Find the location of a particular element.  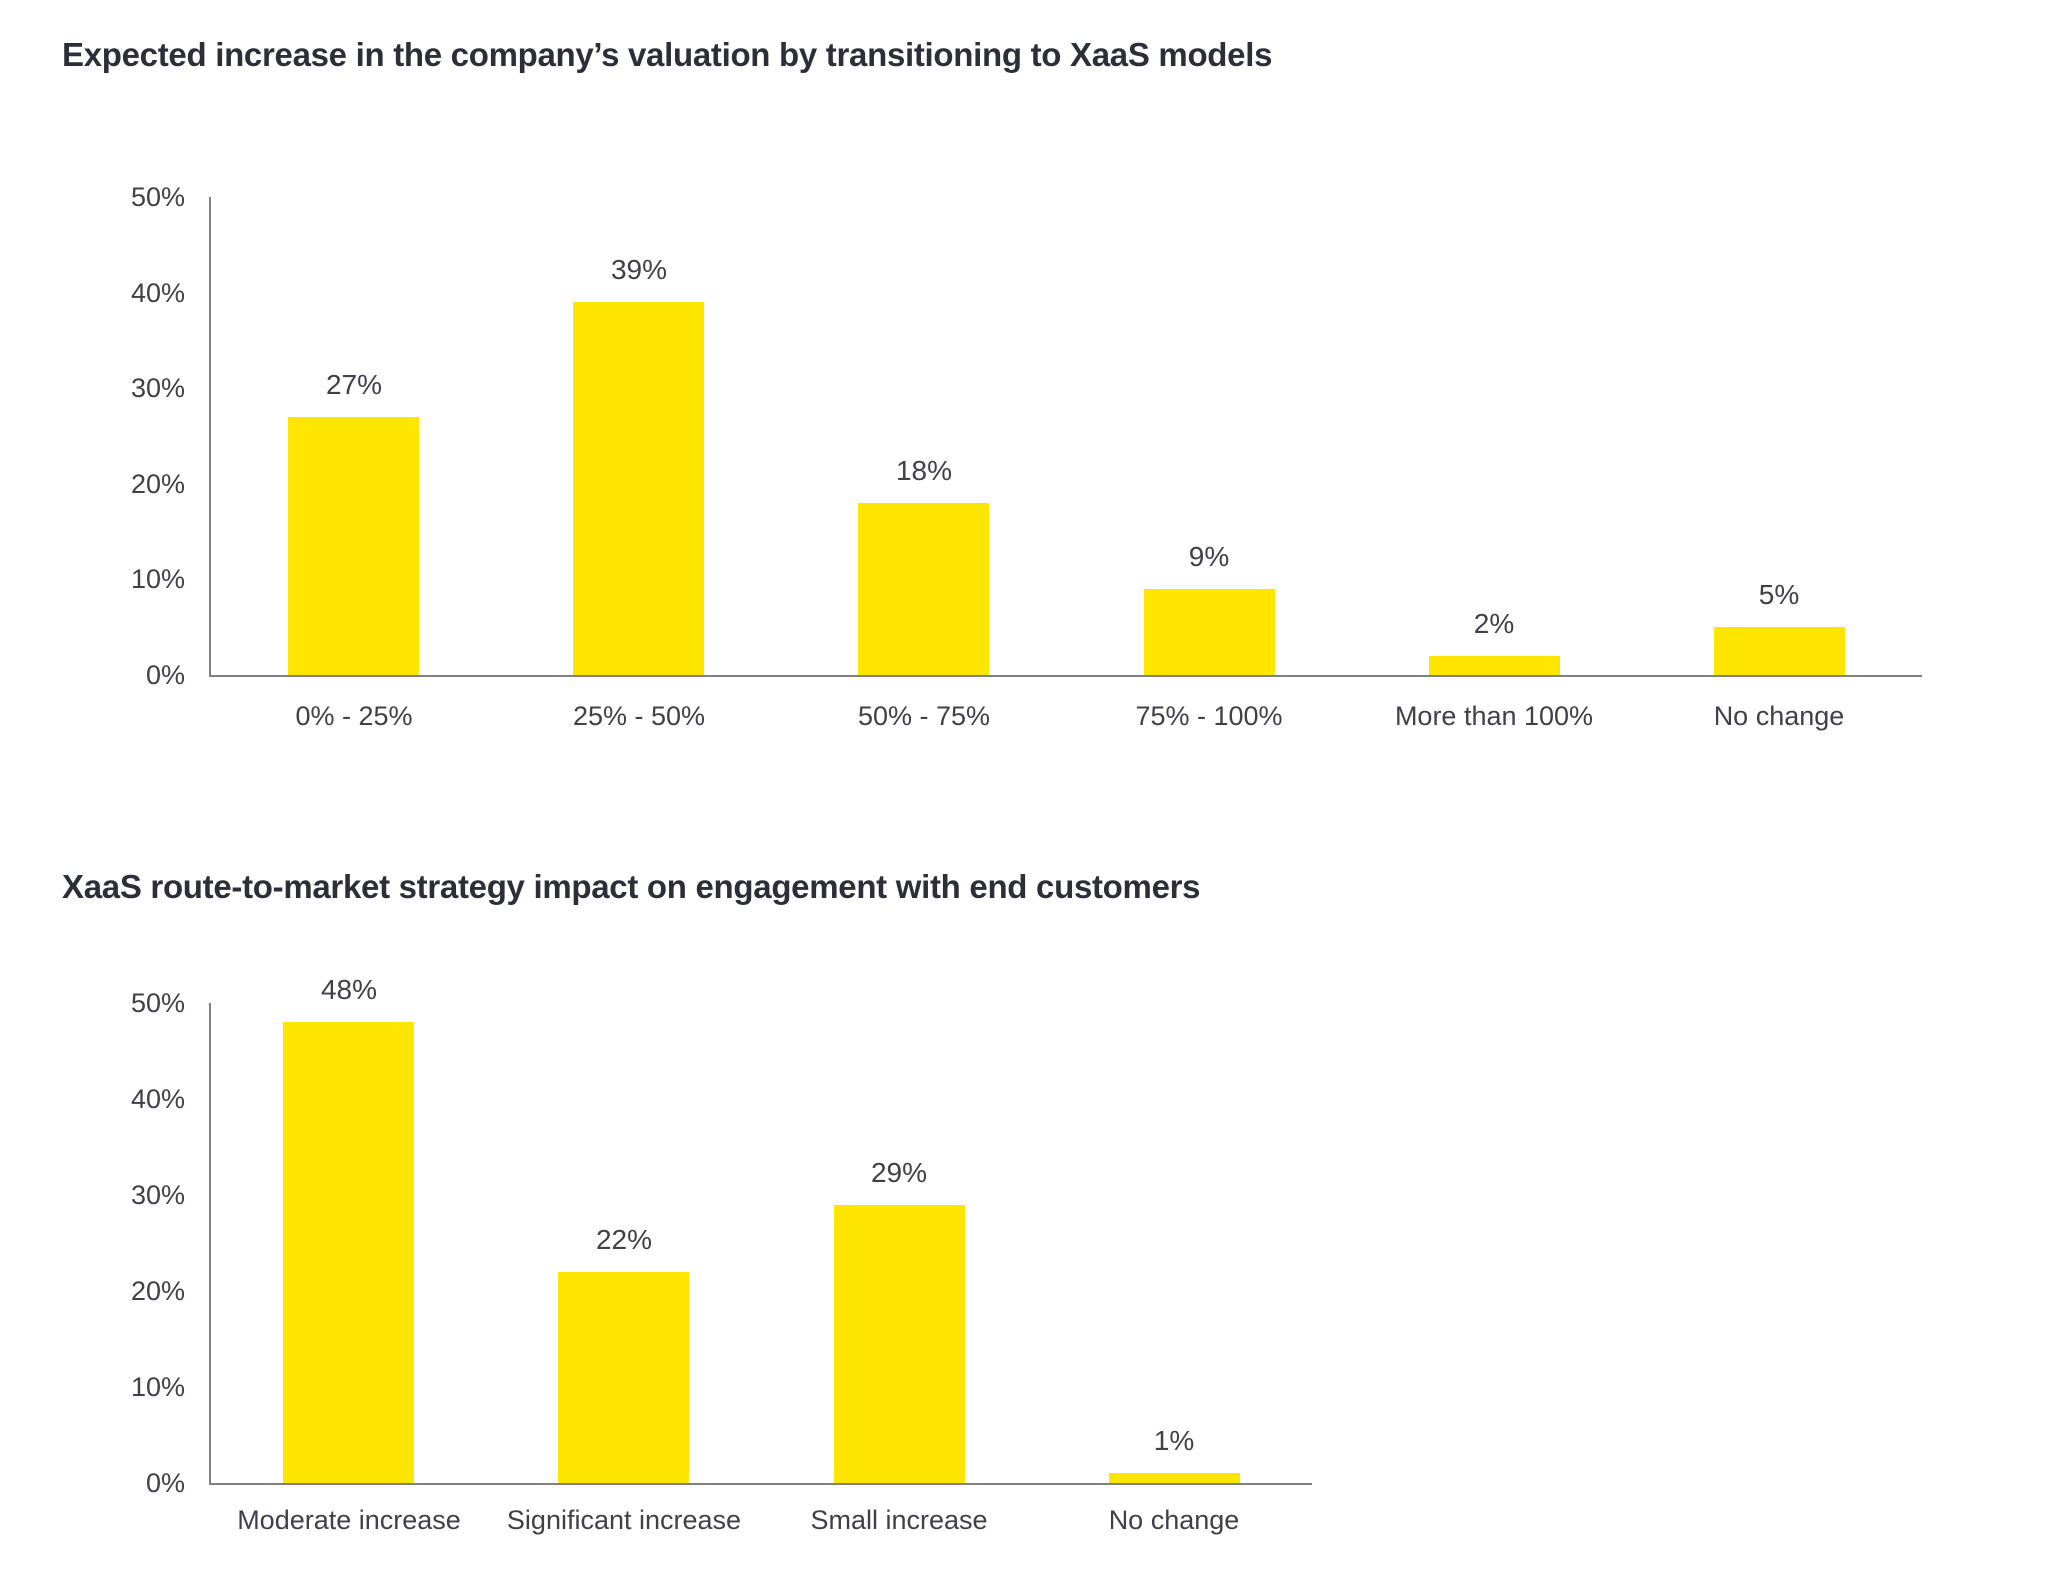

bar-more-than-100- is located at coordinates (1494, 665).